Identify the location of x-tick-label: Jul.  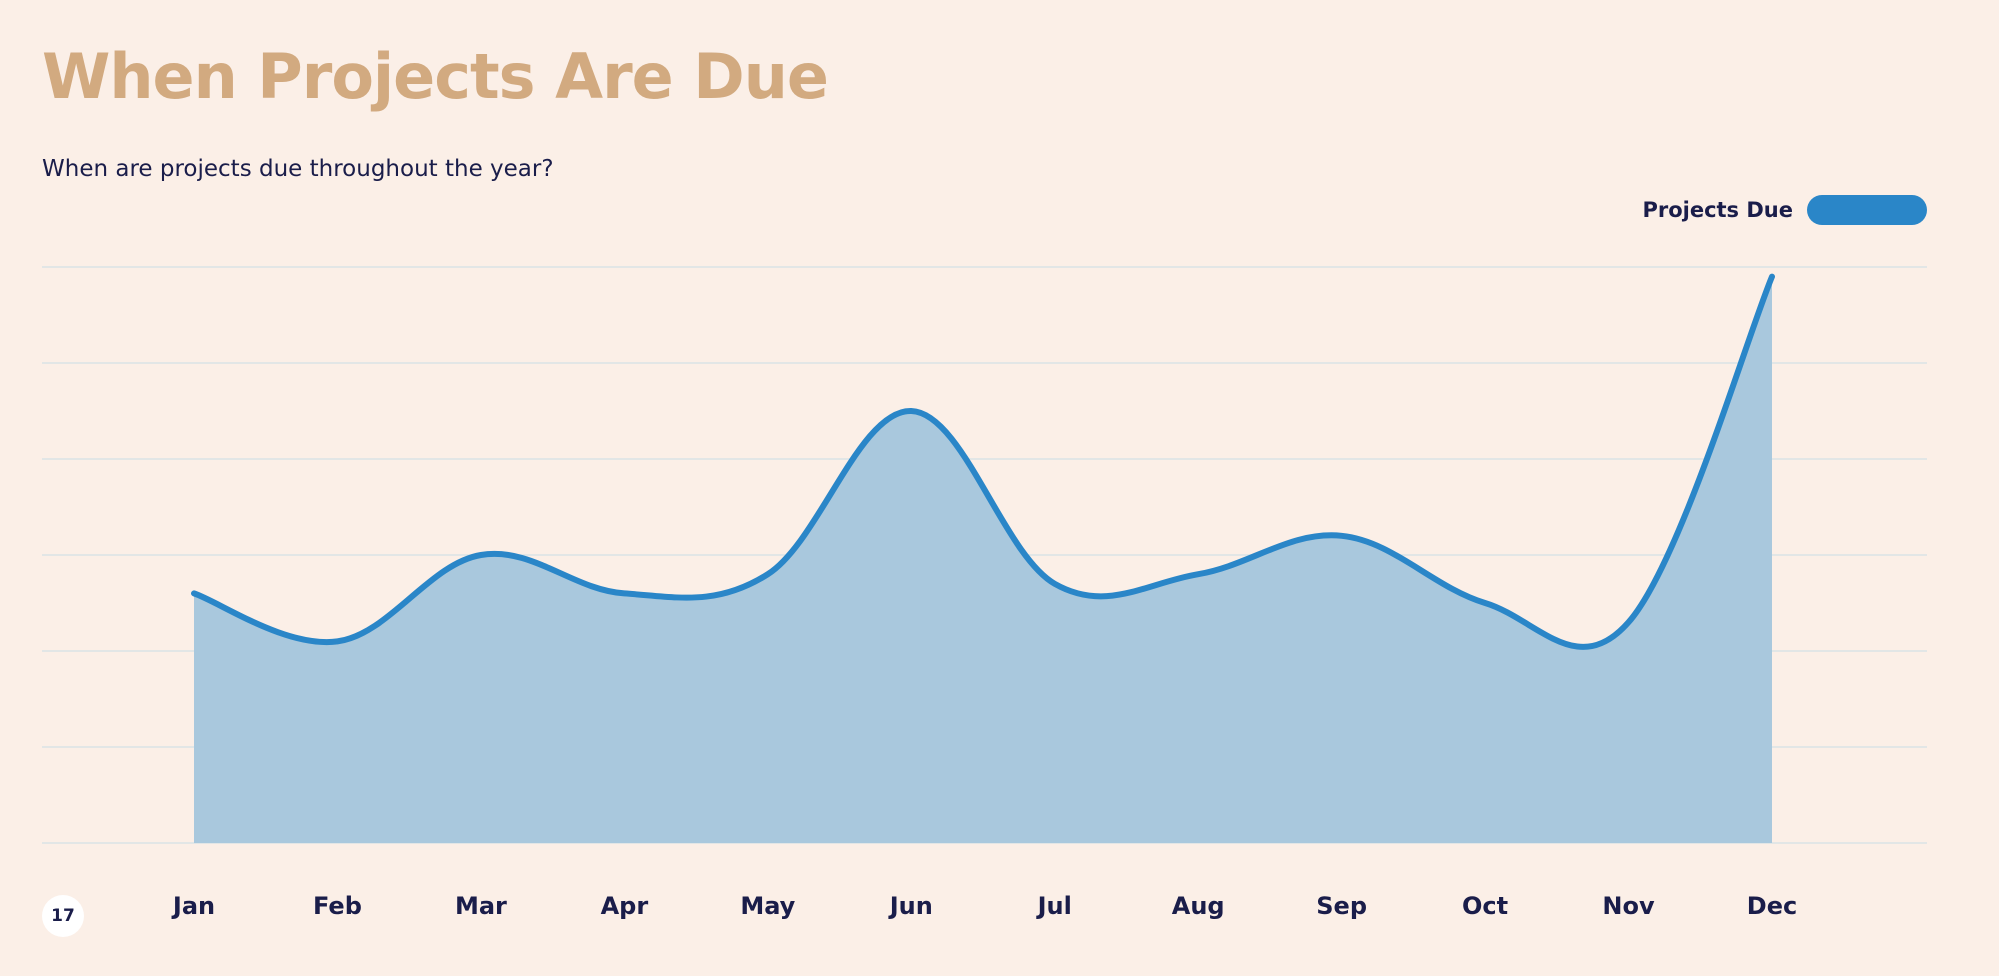
(1054, 906).